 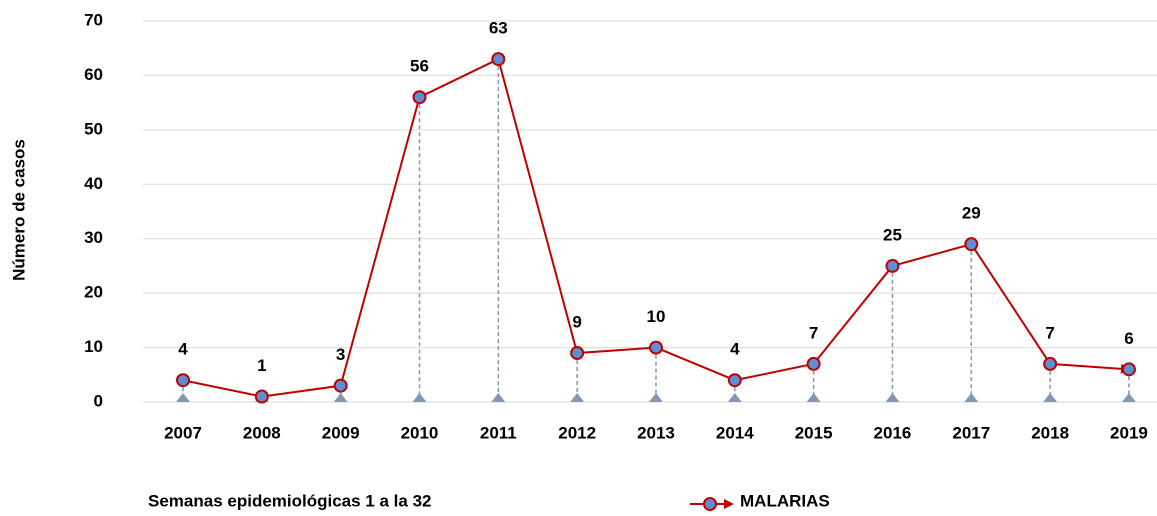 I want to click on y-axis-label: Número de casos, so click(x=18, y=210).